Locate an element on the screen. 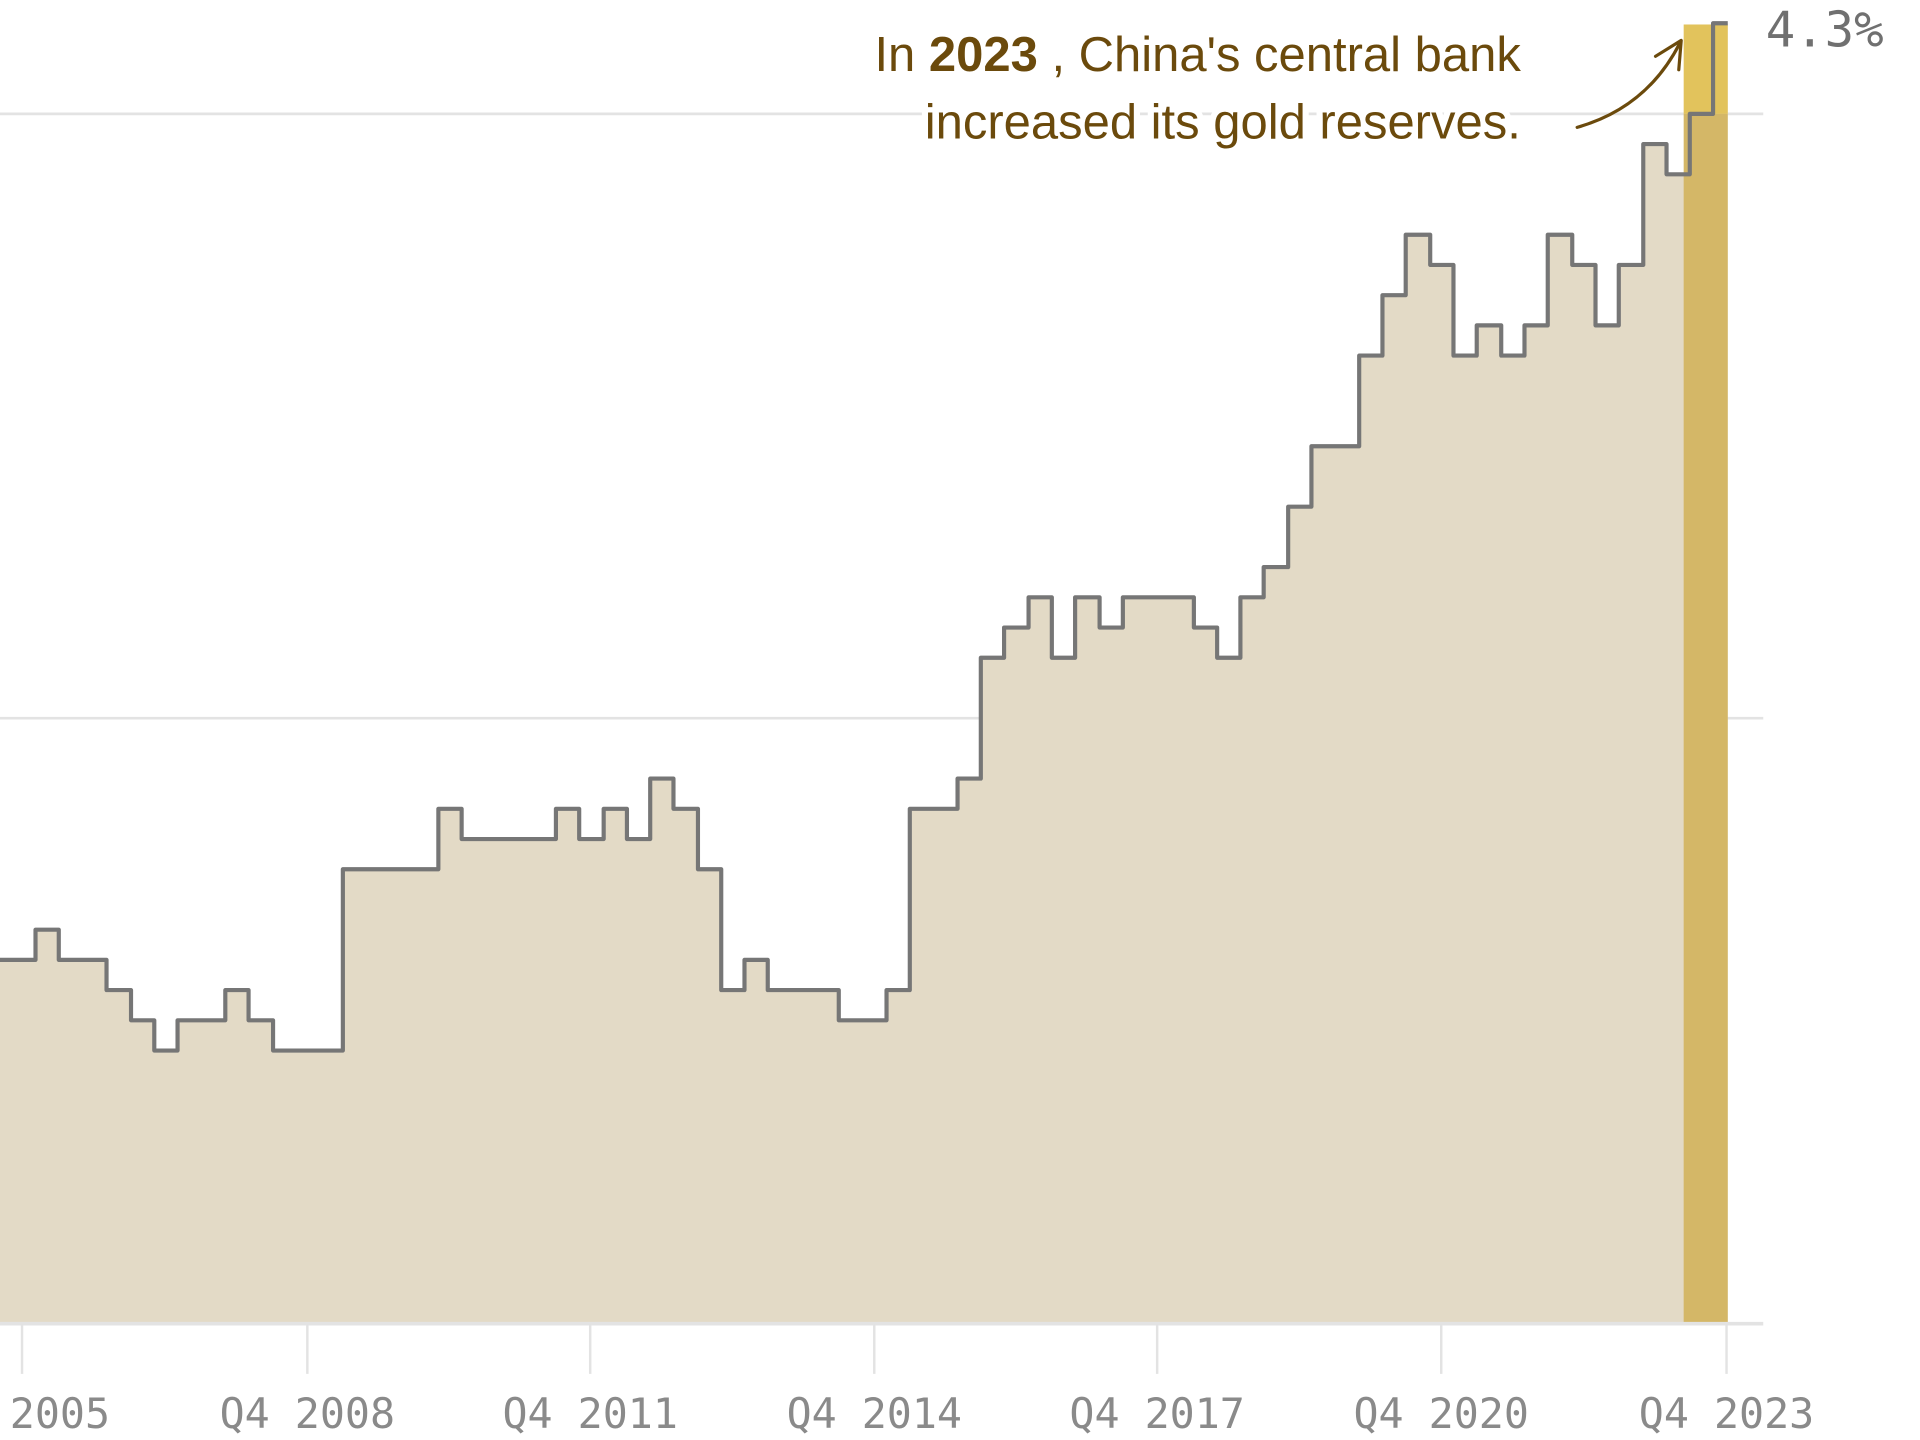 The width and height of the screenshot is (1920, 1440). final-value-label: 4.3% is located at coordinates (1825, 30).